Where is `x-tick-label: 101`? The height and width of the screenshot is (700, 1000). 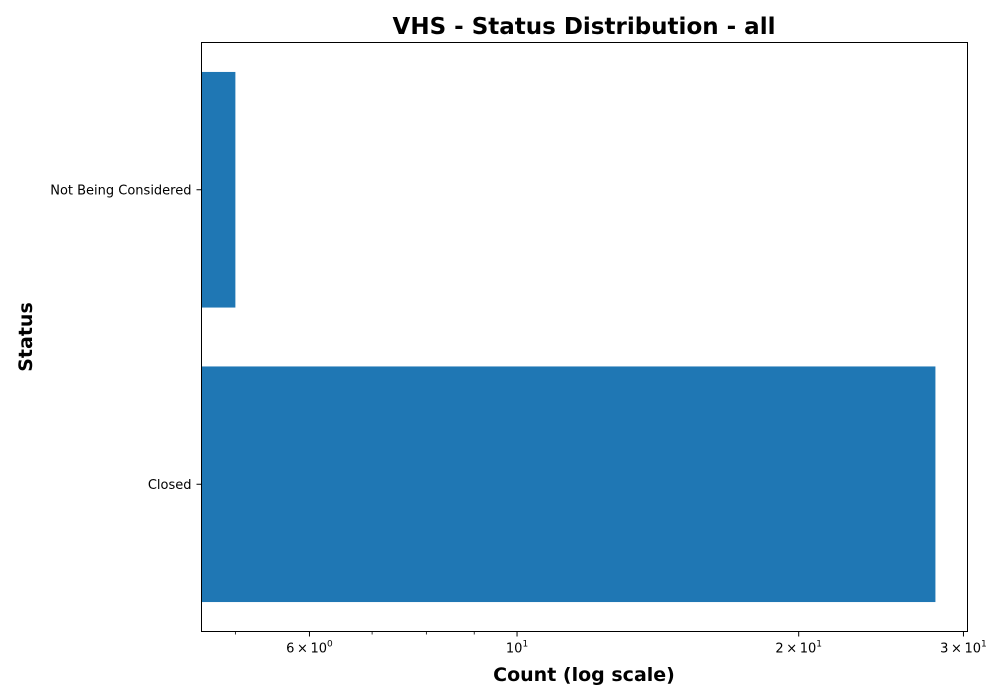
x-tick-label: 101 is located at coordinates (517, 648).